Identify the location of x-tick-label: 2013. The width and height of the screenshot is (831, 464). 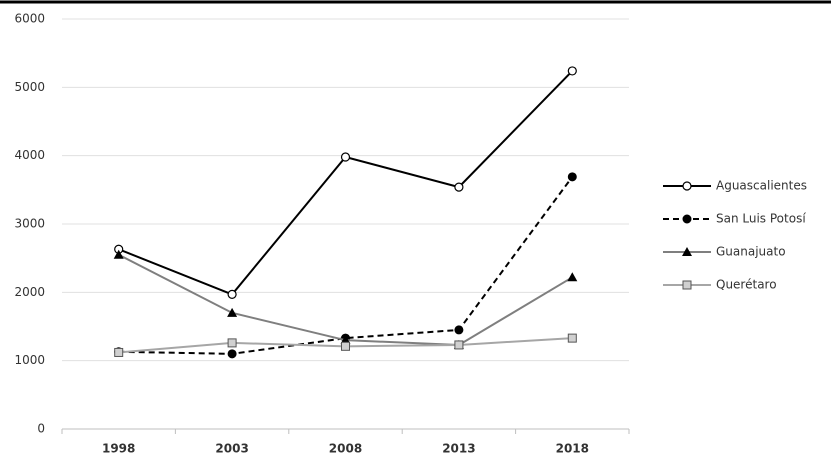
(458, 449).